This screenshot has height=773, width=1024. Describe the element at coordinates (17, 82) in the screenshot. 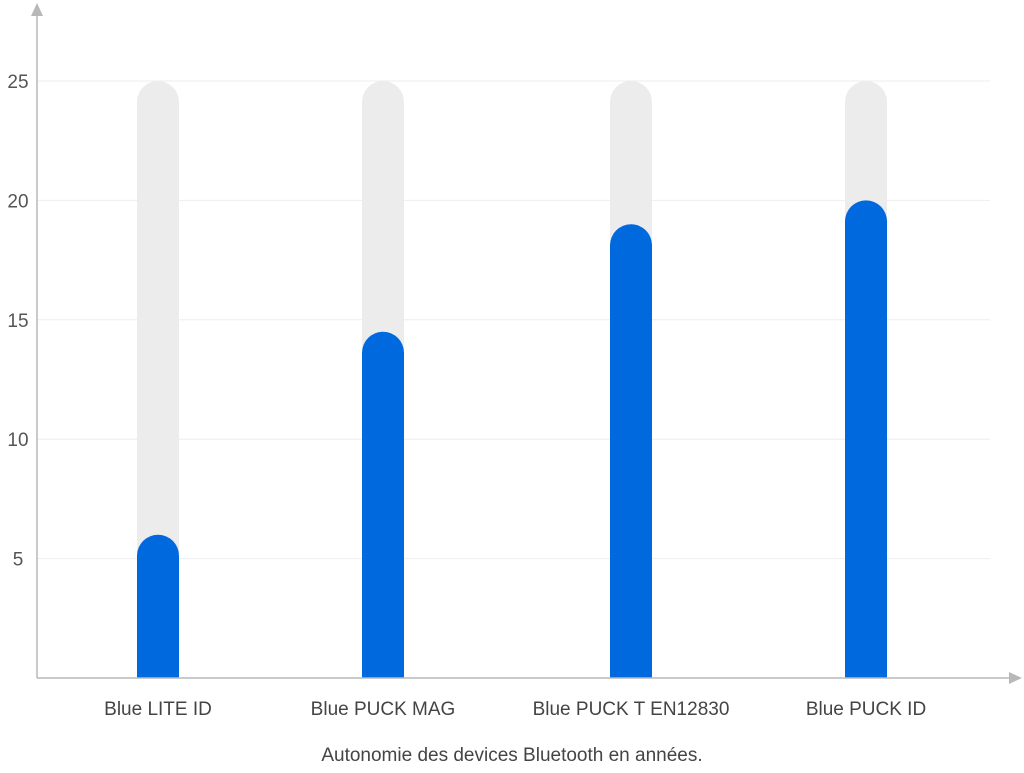

I see `y-tick-label: 25` at that location.